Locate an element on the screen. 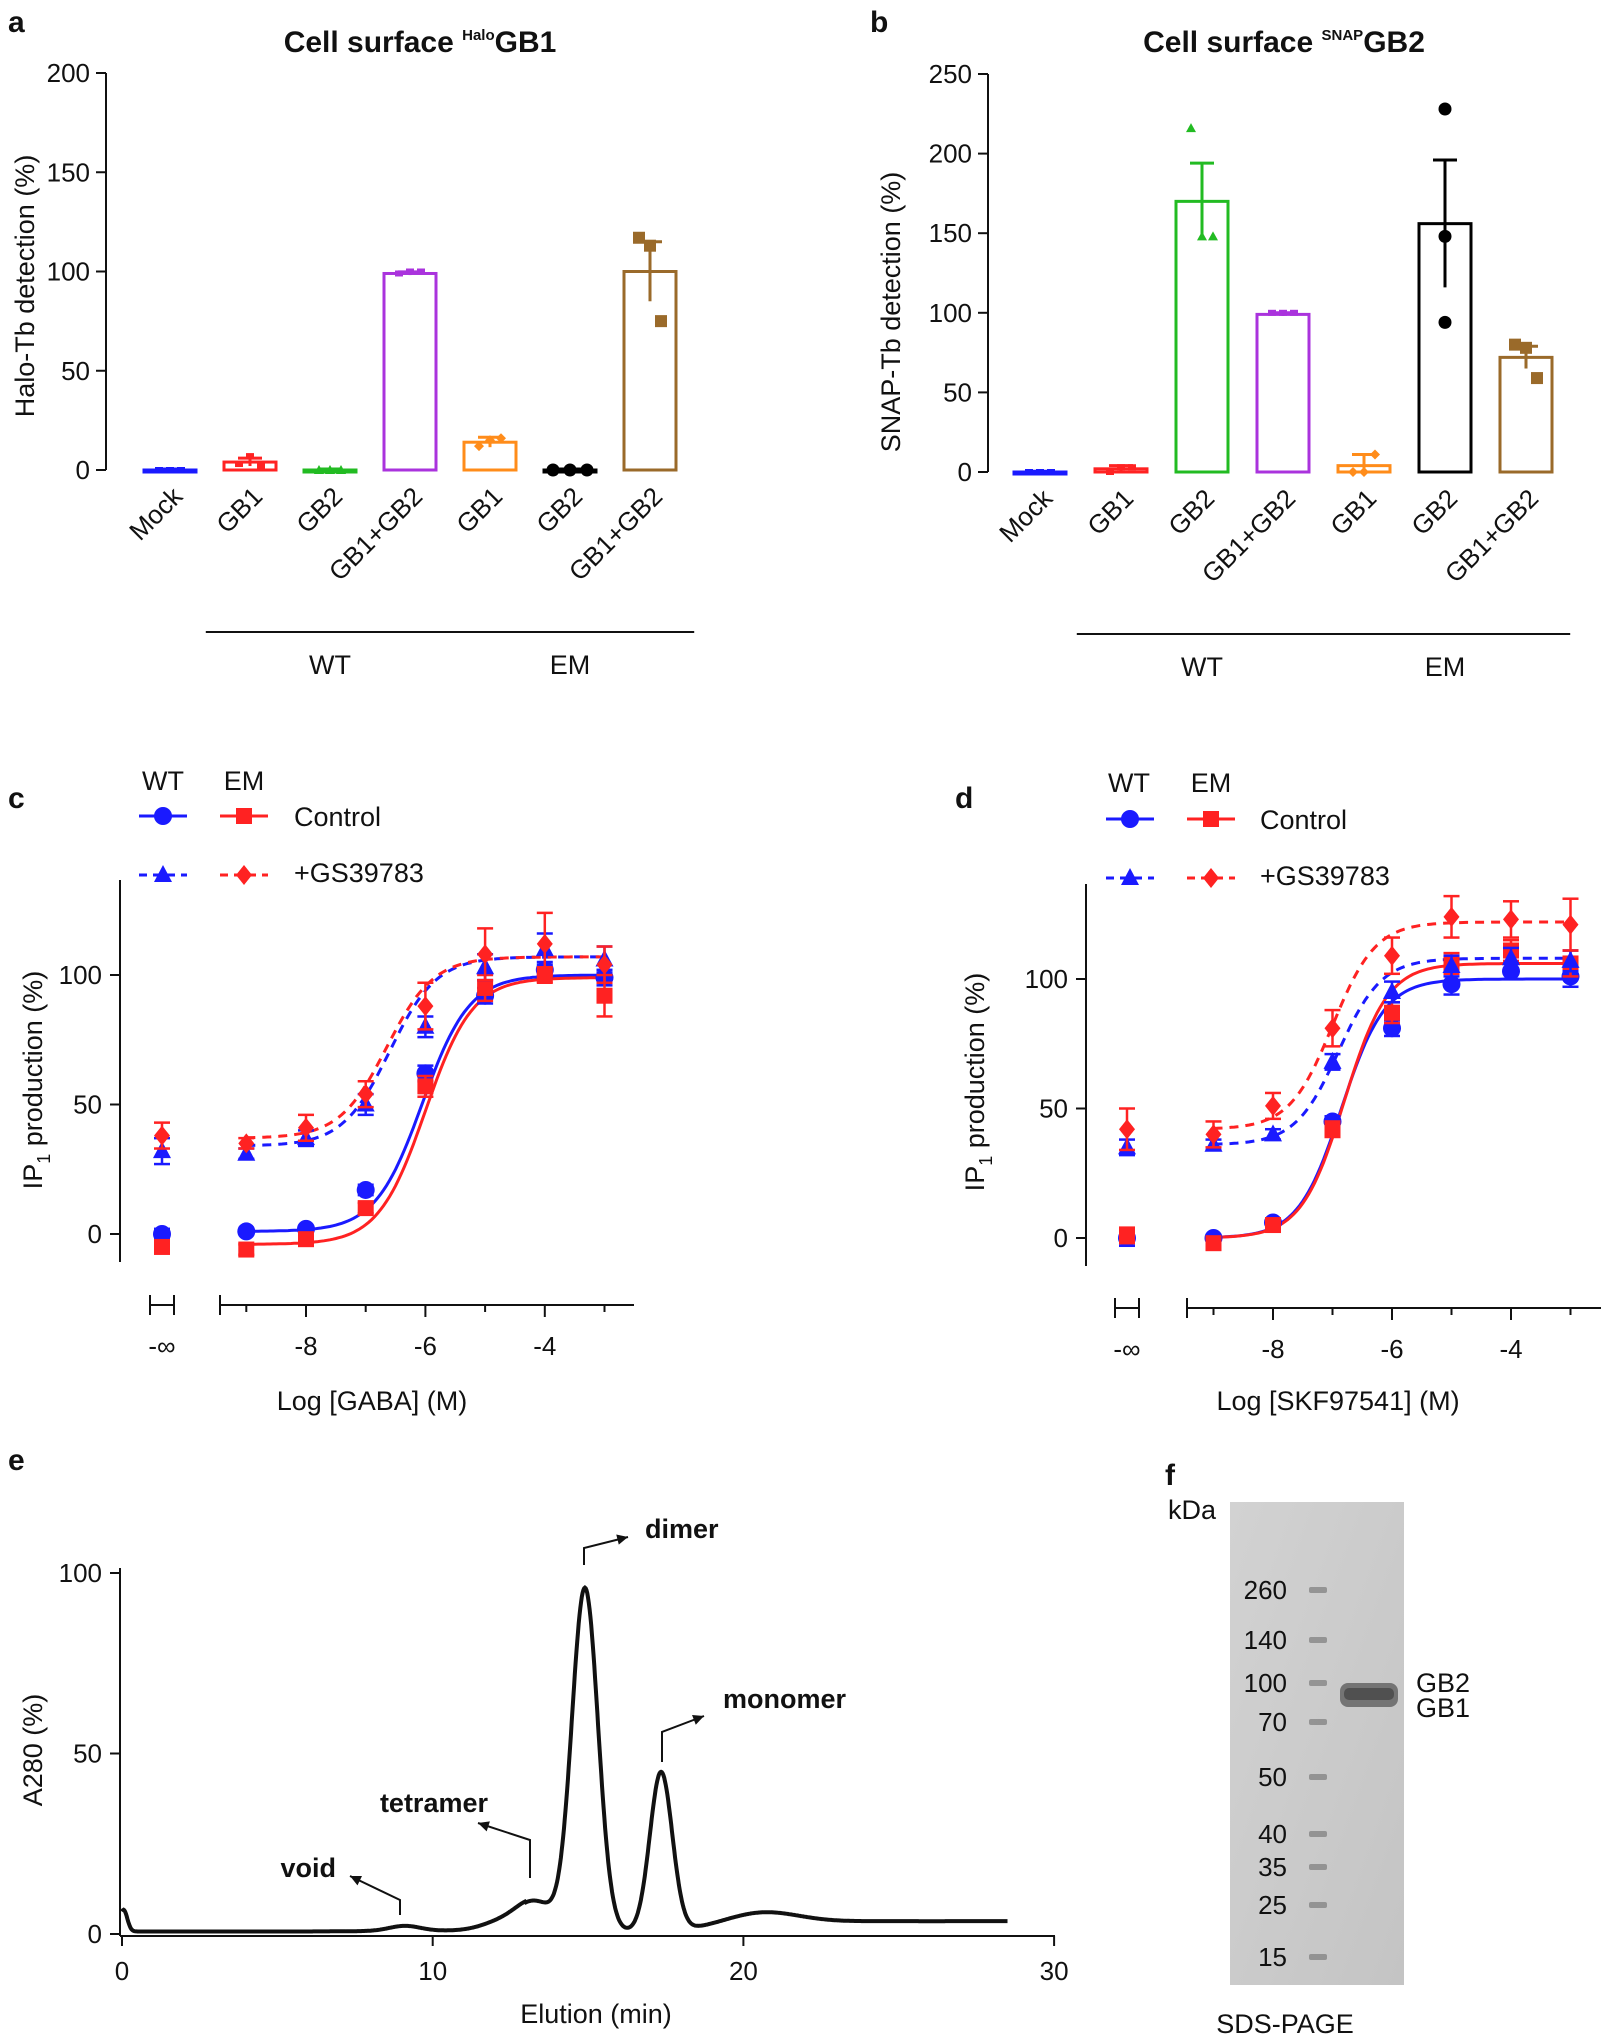  x-tick-label: 30 is located at coordinates (1054, 1971).